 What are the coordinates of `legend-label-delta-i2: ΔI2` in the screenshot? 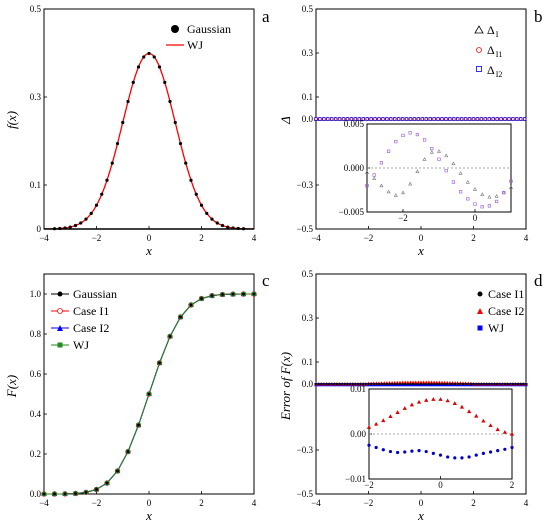 It's located at (494, 71).